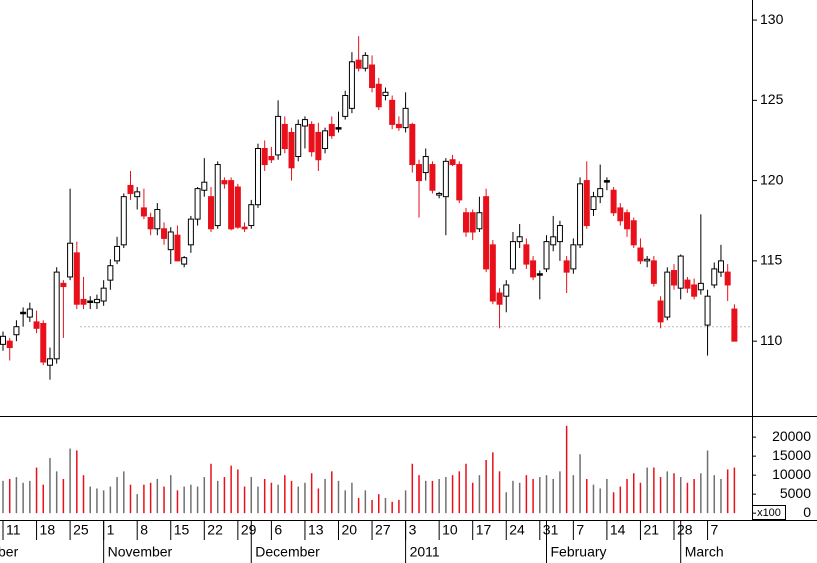  What do you see at coordinates (517, 530) in the screenshot?
I see `x-tick-label: 24` at bounding box center [517, 530].